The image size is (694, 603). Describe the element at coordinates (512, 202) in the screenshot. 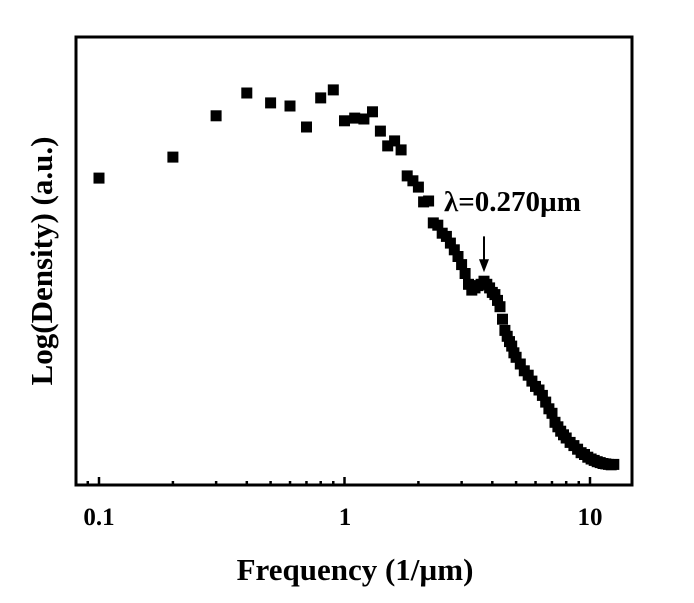

I see `wavelength-annotation: λ=0.270µm` at that location.